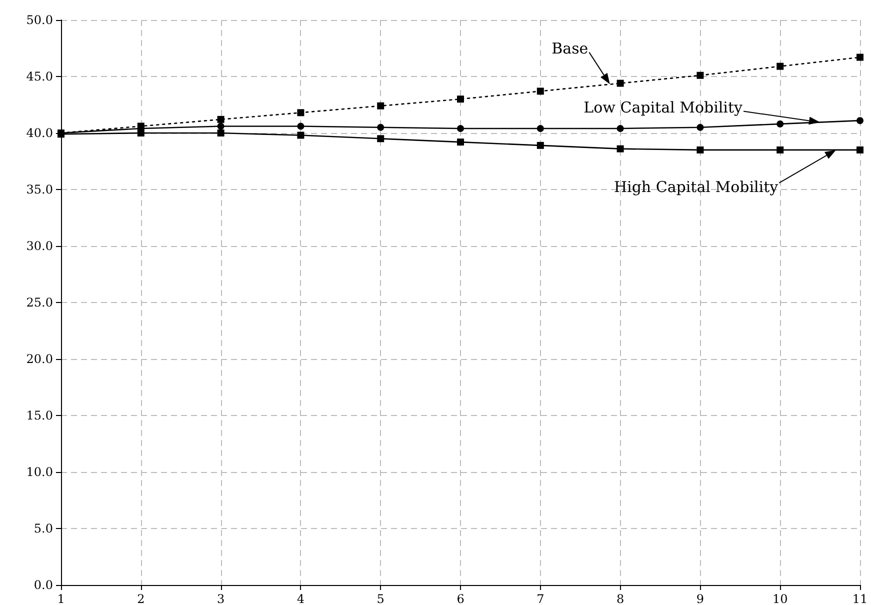 The height and width of the screenshot is (605, 871). Describe the element at coordinates (39, 133) in the screenshot. I see `y-tick-label: 40.0` at that location.